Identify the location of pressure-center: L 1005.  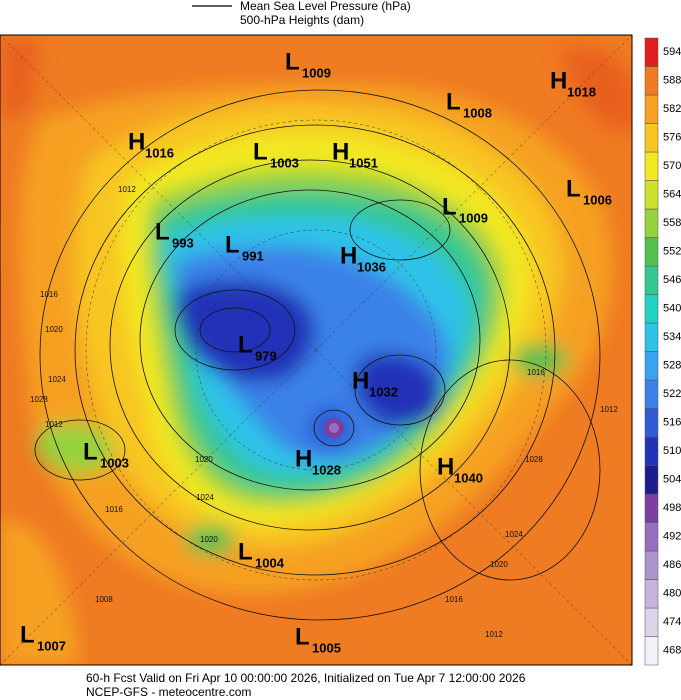
(318, 639).